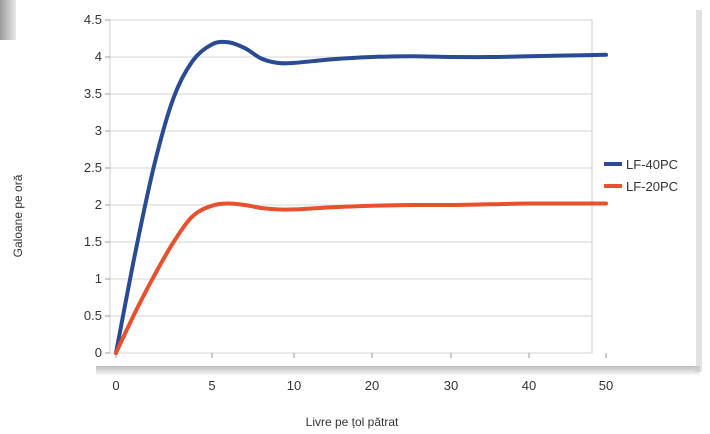 Image resolution: width=710 pixels, height=434 pixels. What do you see at coordinates (652, 186) in the screenshot?
I see `legend-label: LF-20PC` at bounding box center [652, 186].